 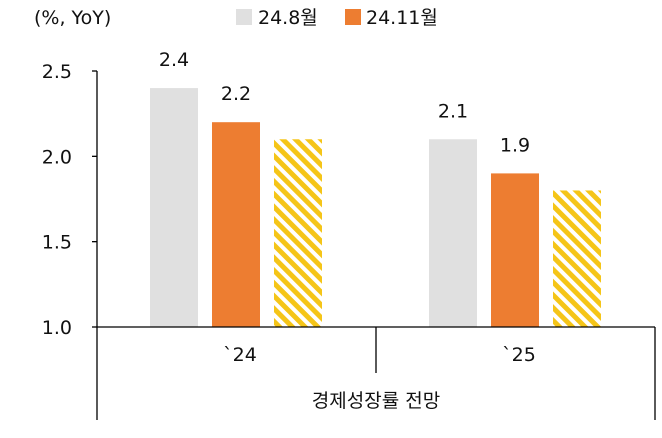 What do you see at coordinates (72, 18) in the screenshot?
I see `unit-label: (%, YoY)` at bounding box center [72, 18].